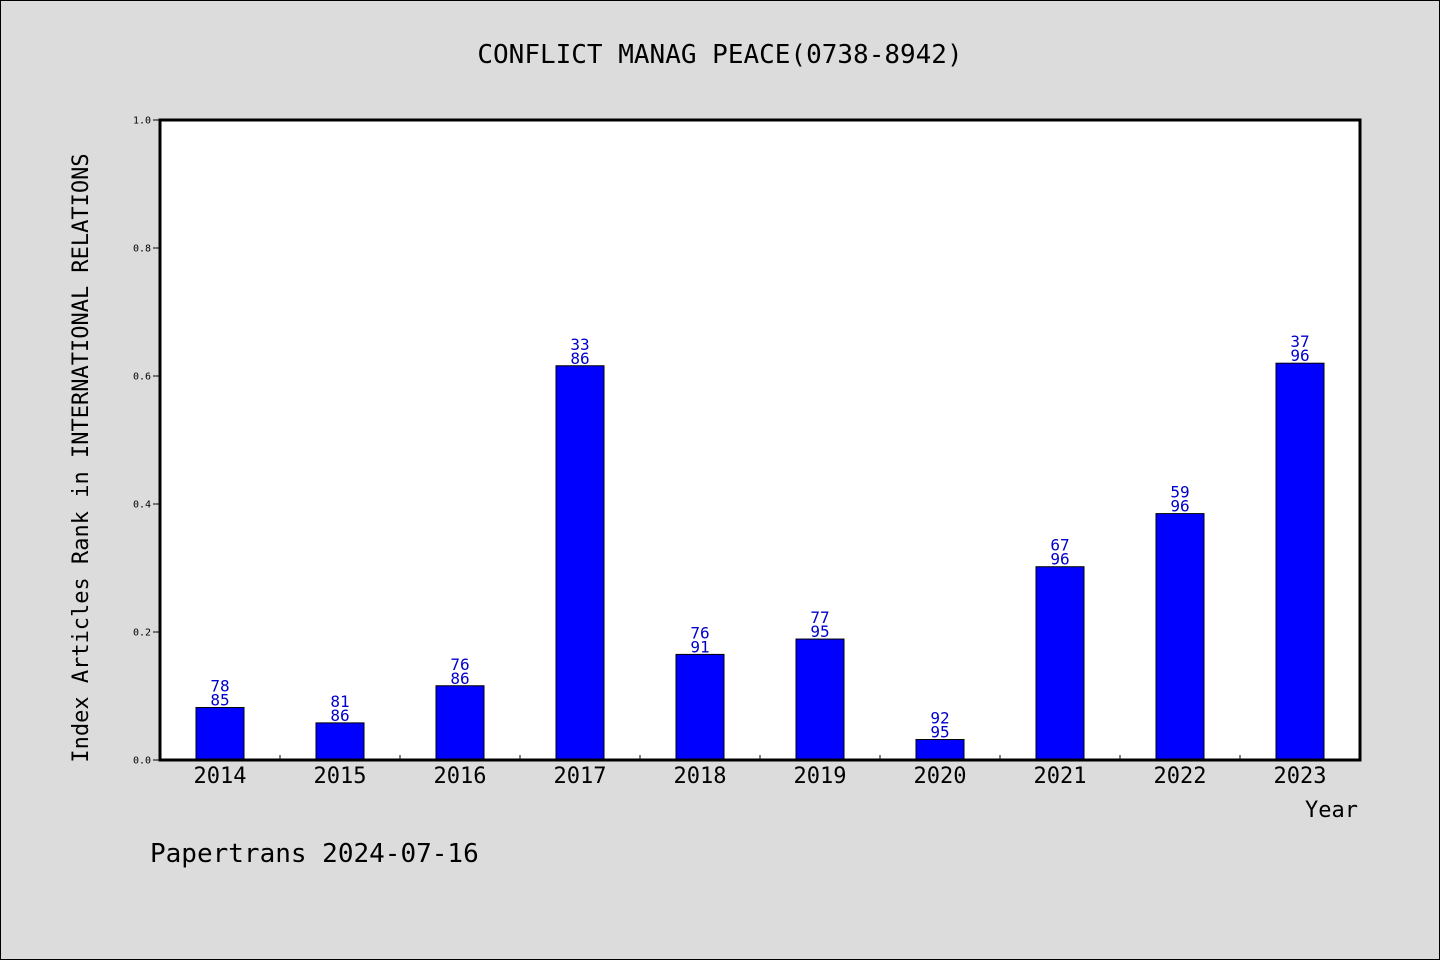  What do you see at coordinates (142, 249) in the screenshot?
I see `y-tick-label: 0.8` at bounding box center [142, 249].